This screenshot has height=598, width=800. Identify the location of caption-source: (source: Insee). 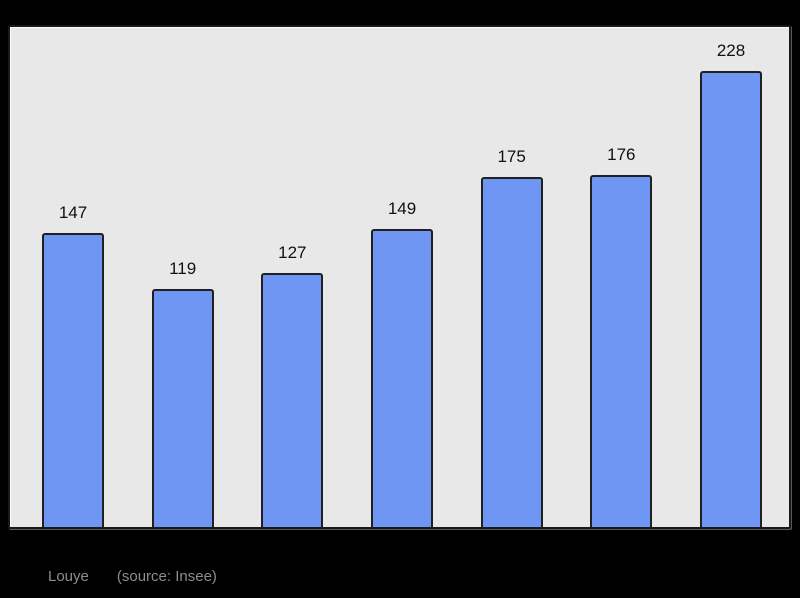
(166, 576).